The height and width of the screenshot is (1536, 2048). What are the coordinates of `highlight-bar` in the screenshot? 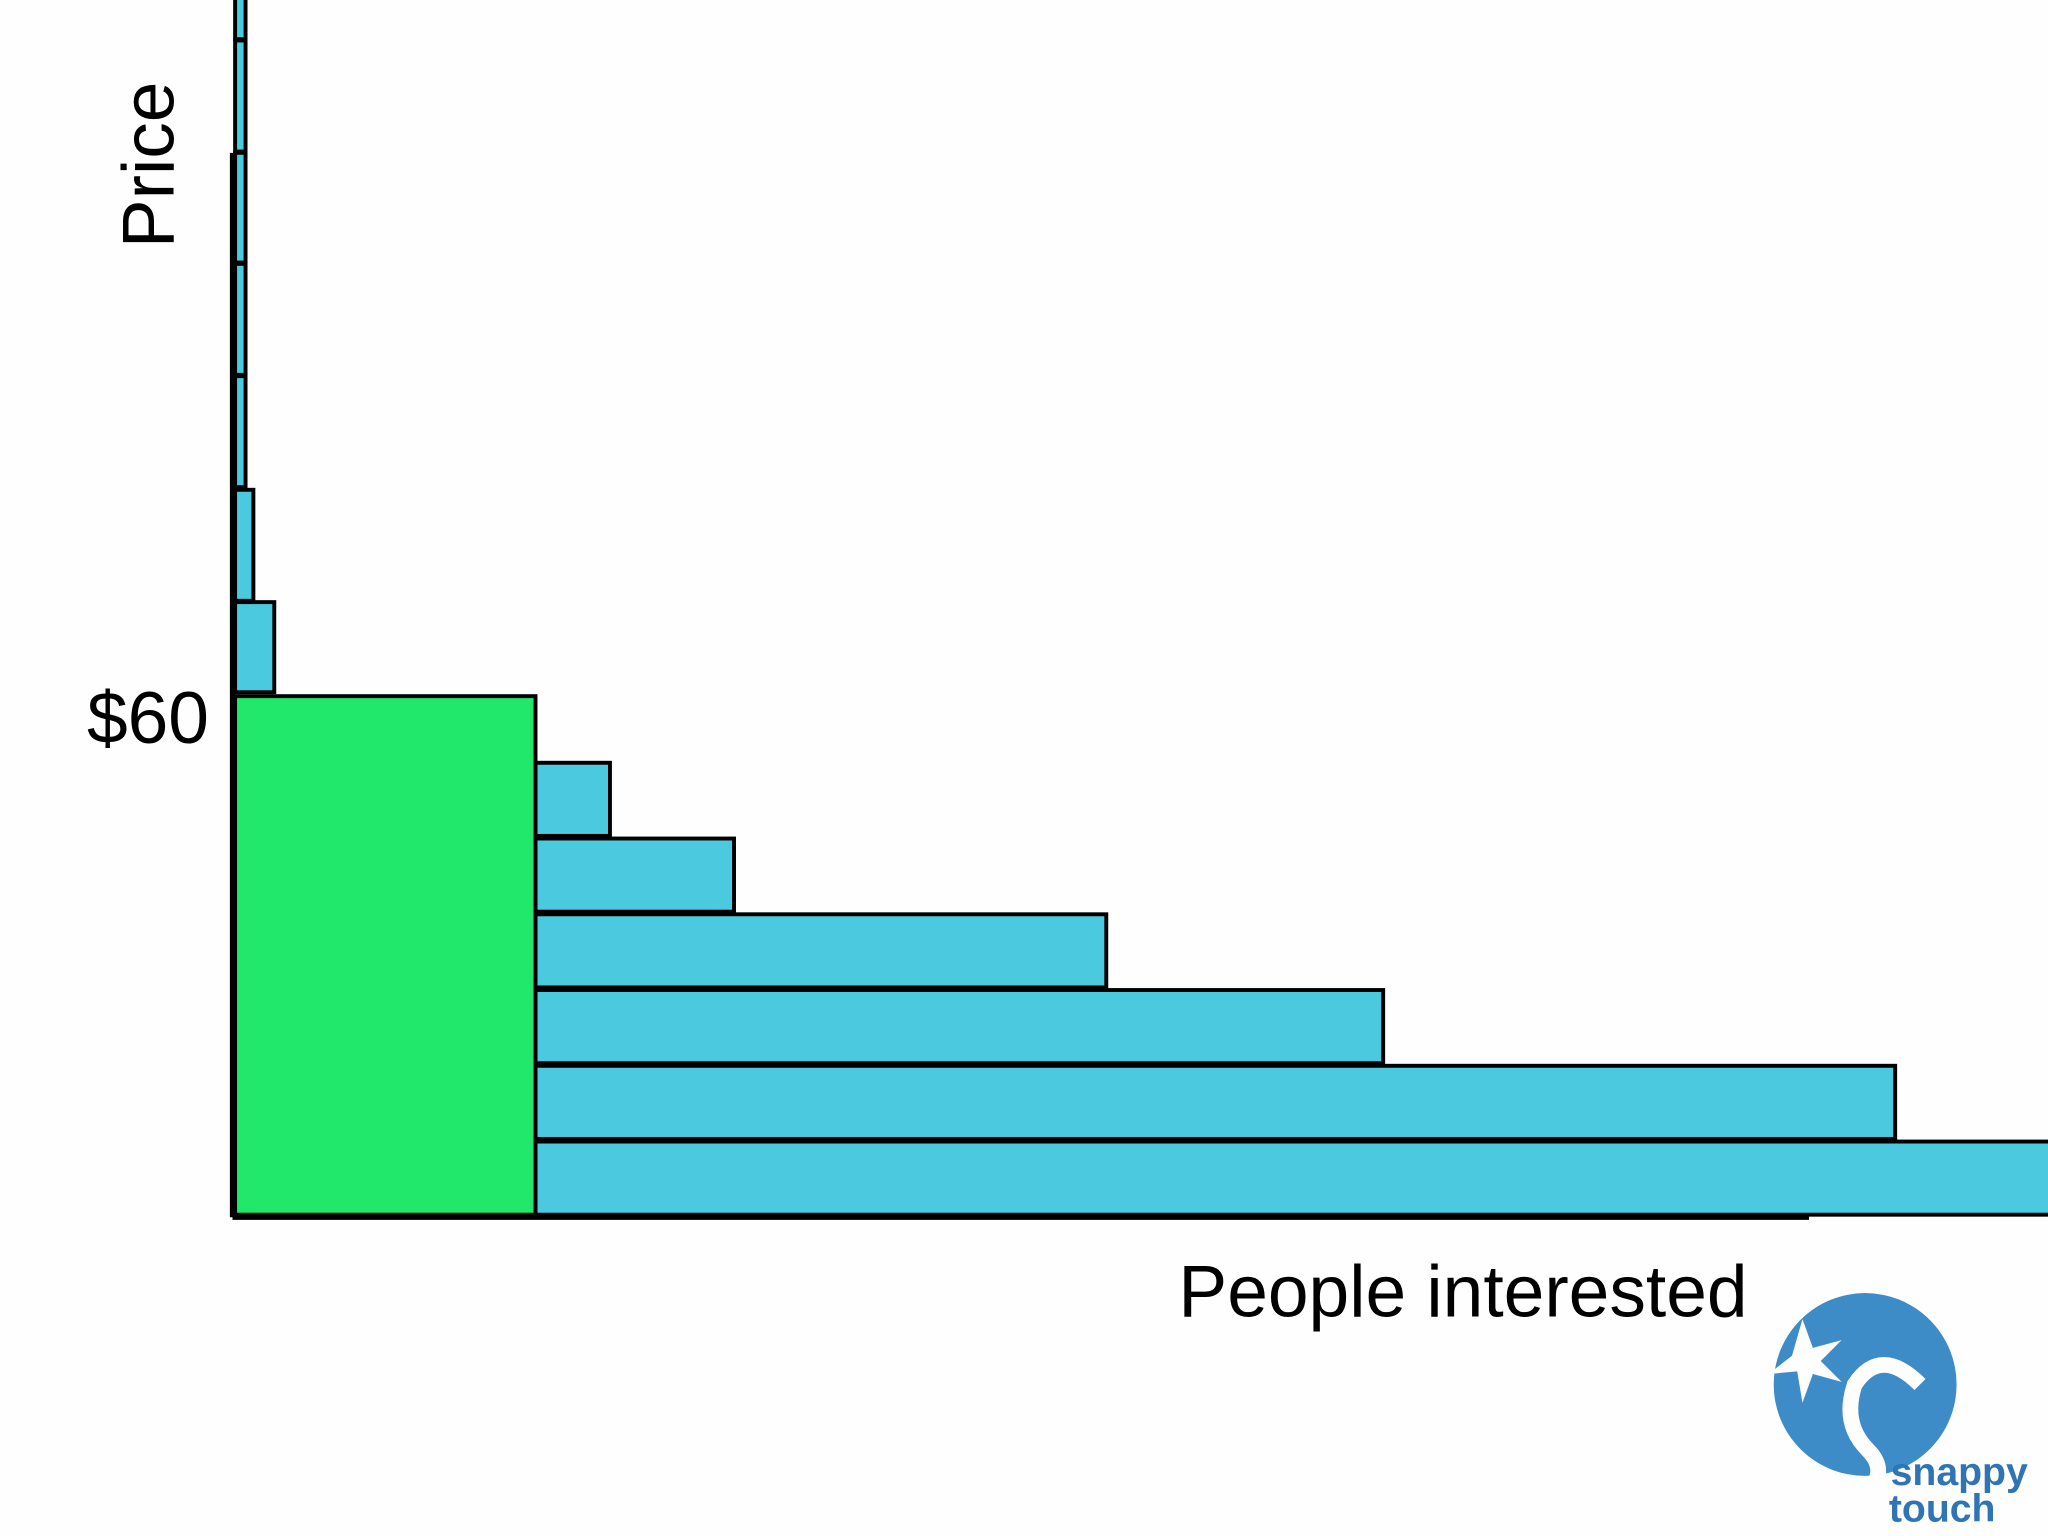 It's located at (385, 955).